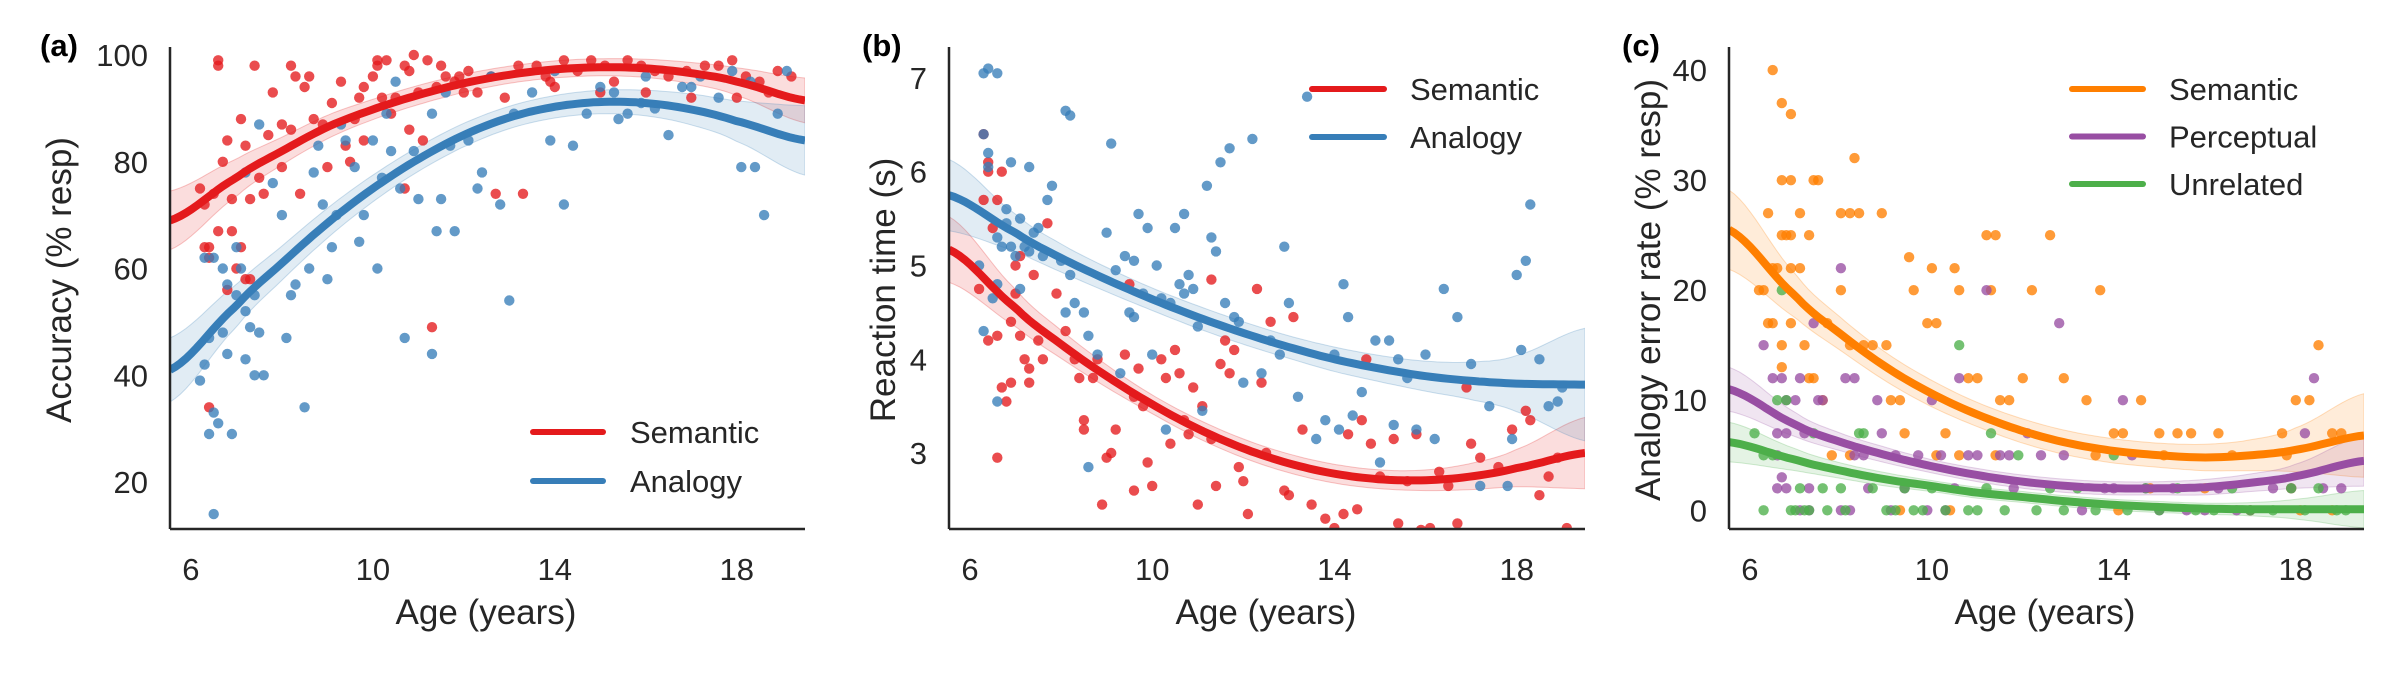  I want to click on panel-b-x-tick-label: 6, so click(969, 569).